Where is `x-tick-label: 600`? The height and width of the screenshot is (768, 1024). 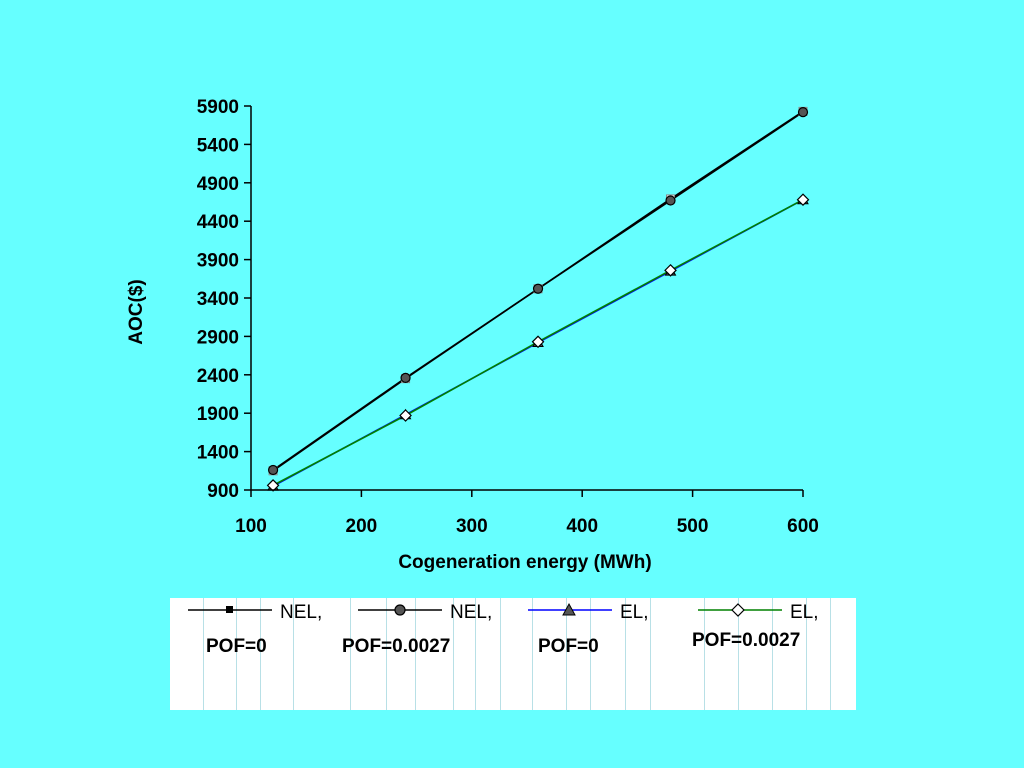 x-tick-label: 600 is located at coordinates (803, 526).